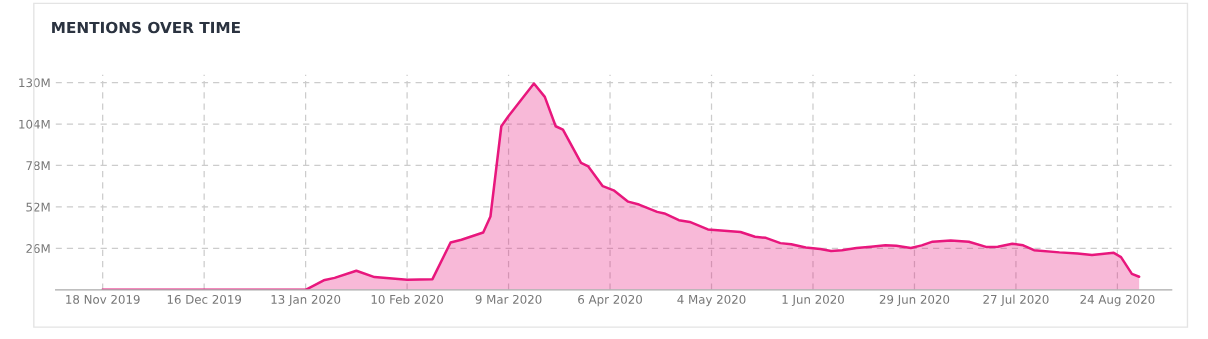 This screenshot has height=339, width=1208. What do you see at coordinates (813, 300) in the screenshot?
I see `x-tick-label: 1 Jun 2020` at bounding box center [813, 300].